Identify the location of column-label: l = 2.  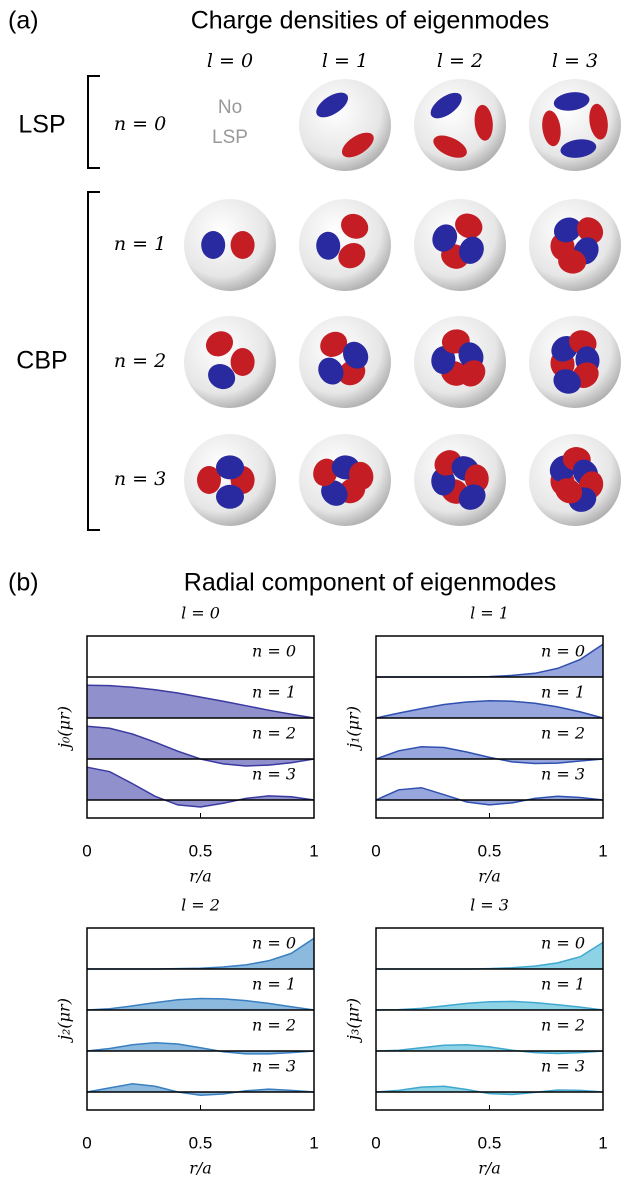
(460, 61).